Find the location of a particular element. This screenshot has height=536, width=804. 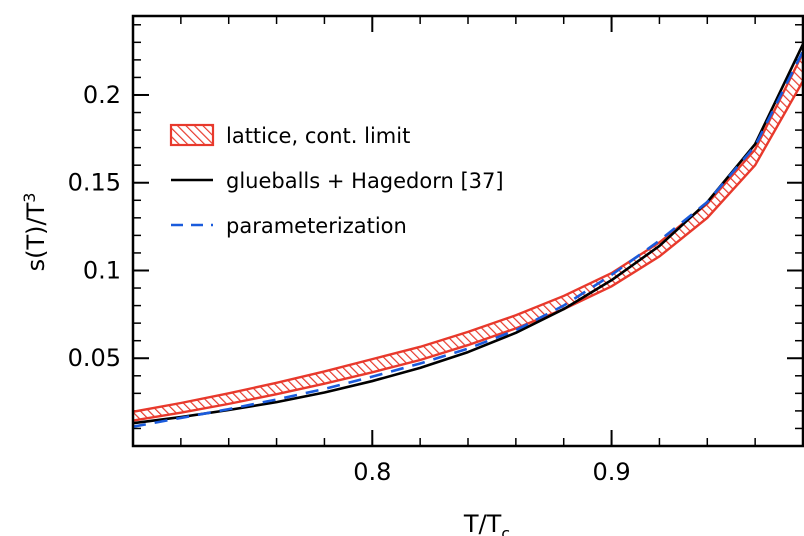

legend-swatch-lattice is located at coordinates (192, 135).